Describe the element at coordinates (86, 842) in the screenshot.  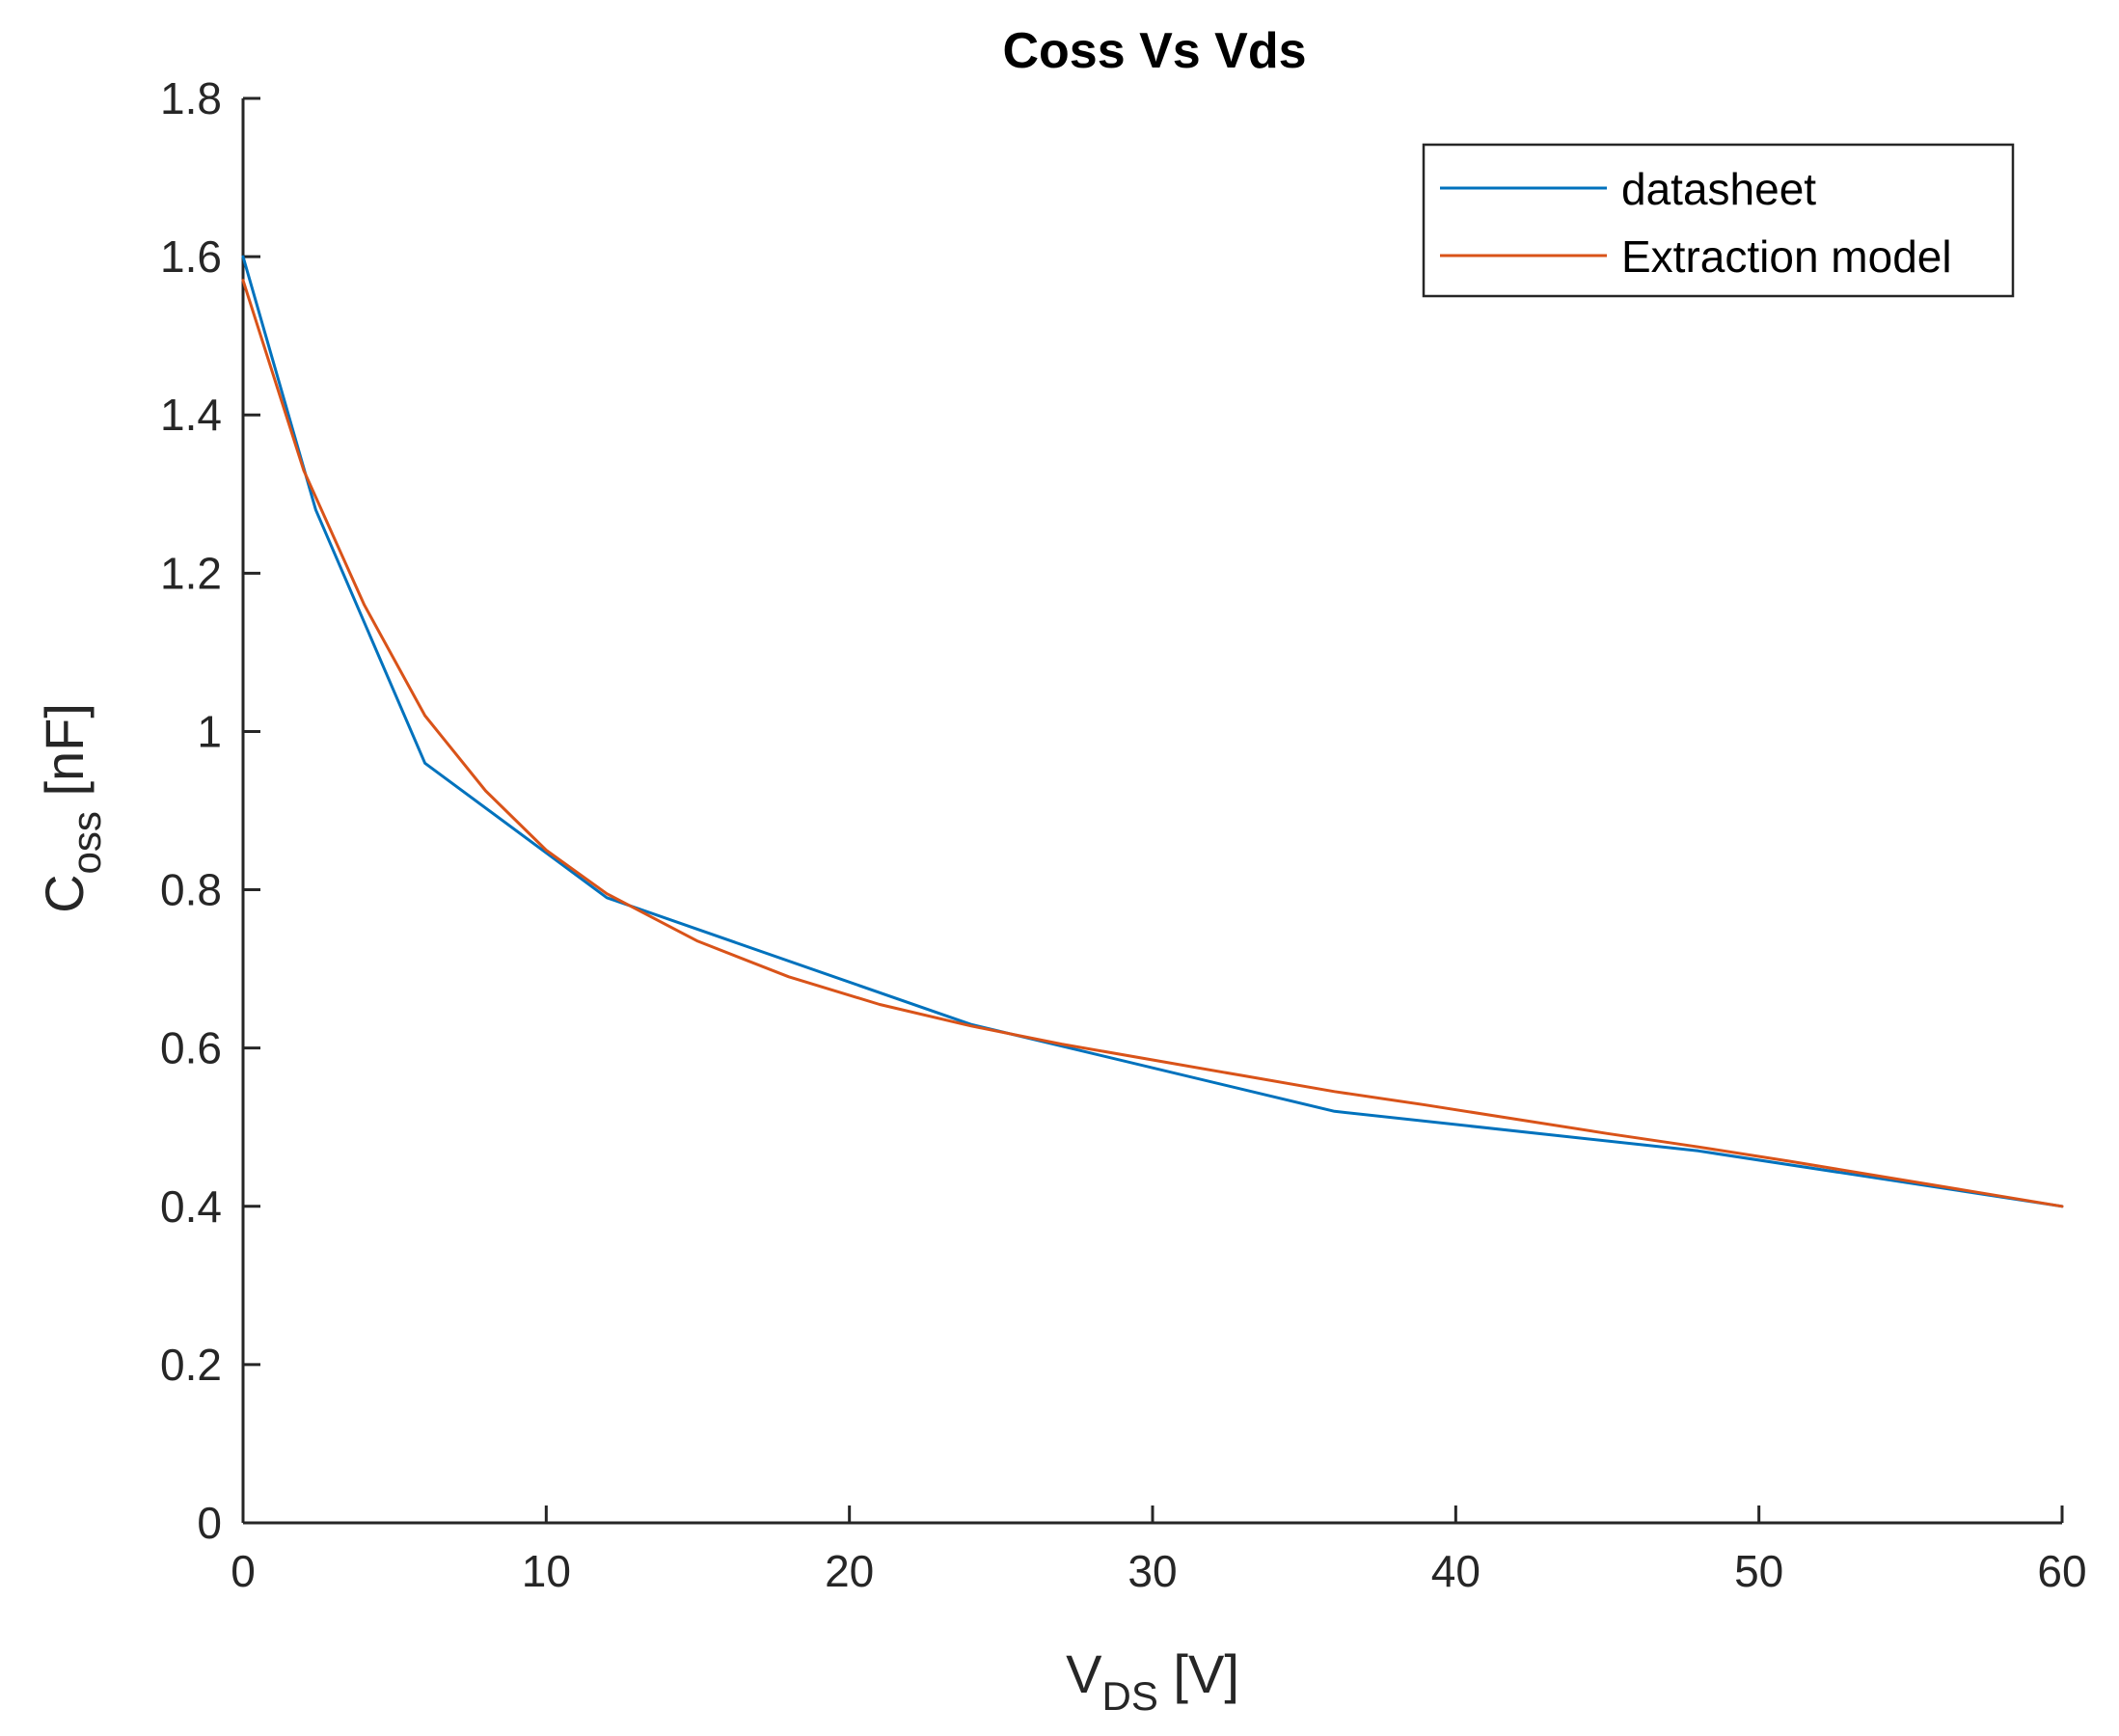
I see `y-axis-label-subscript: oss` at that location.